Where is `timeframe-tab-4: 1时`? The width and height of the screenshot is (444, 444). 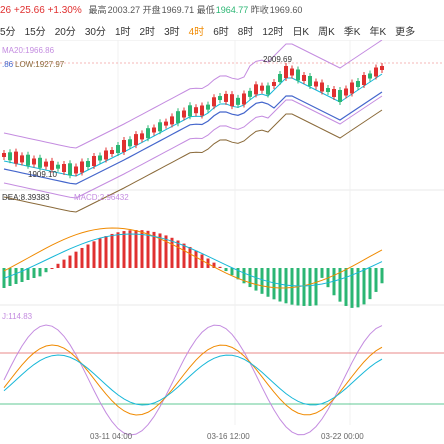 timeframe-tab-4: 1时 is located at coordinates (122, 32).